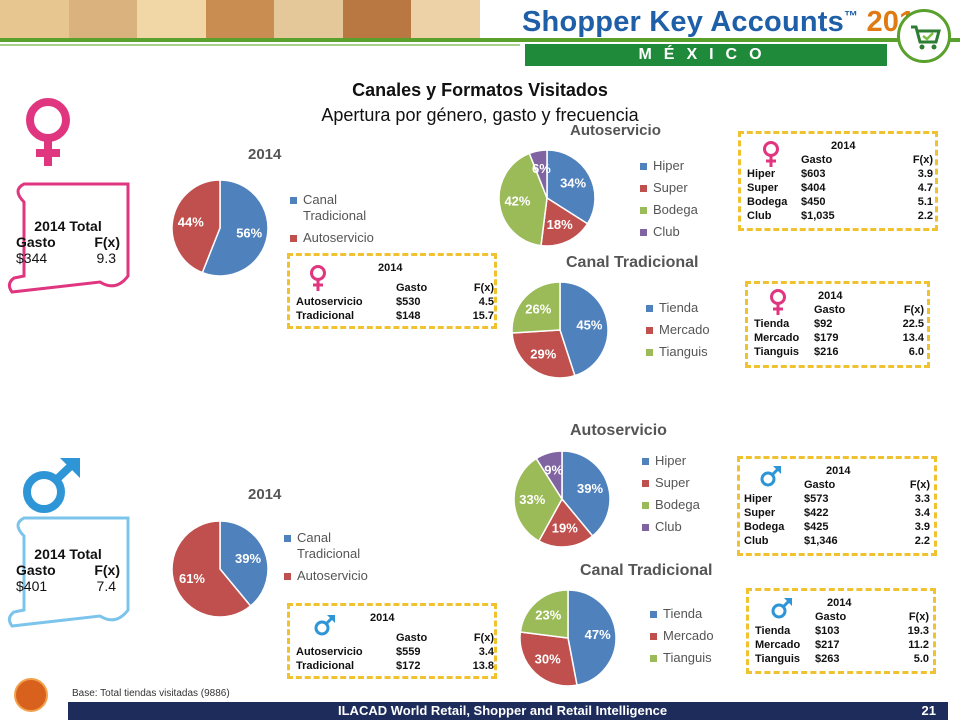 The image size is (960, 720). What do you see at coordinates (196, 226) in the screenshot?
I see `pie-slice-autoservicio` at bounding box center [196, 226].